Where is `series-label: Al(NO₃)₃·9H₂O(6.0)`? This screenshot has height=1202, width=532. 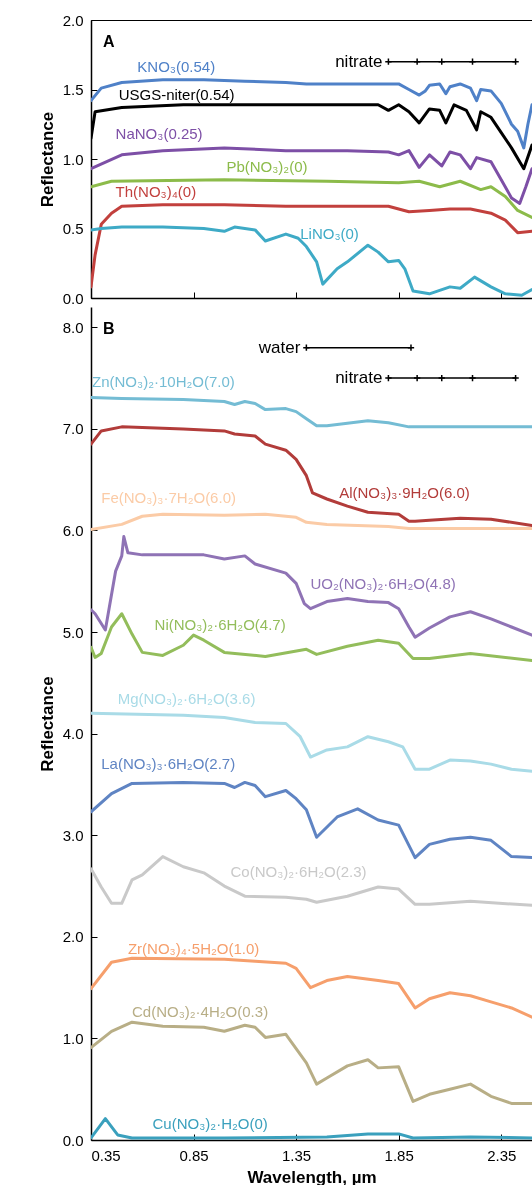 series-label: Al(NO₃)₃·9H₂O(6.0) is located at coordinates (404, 492).